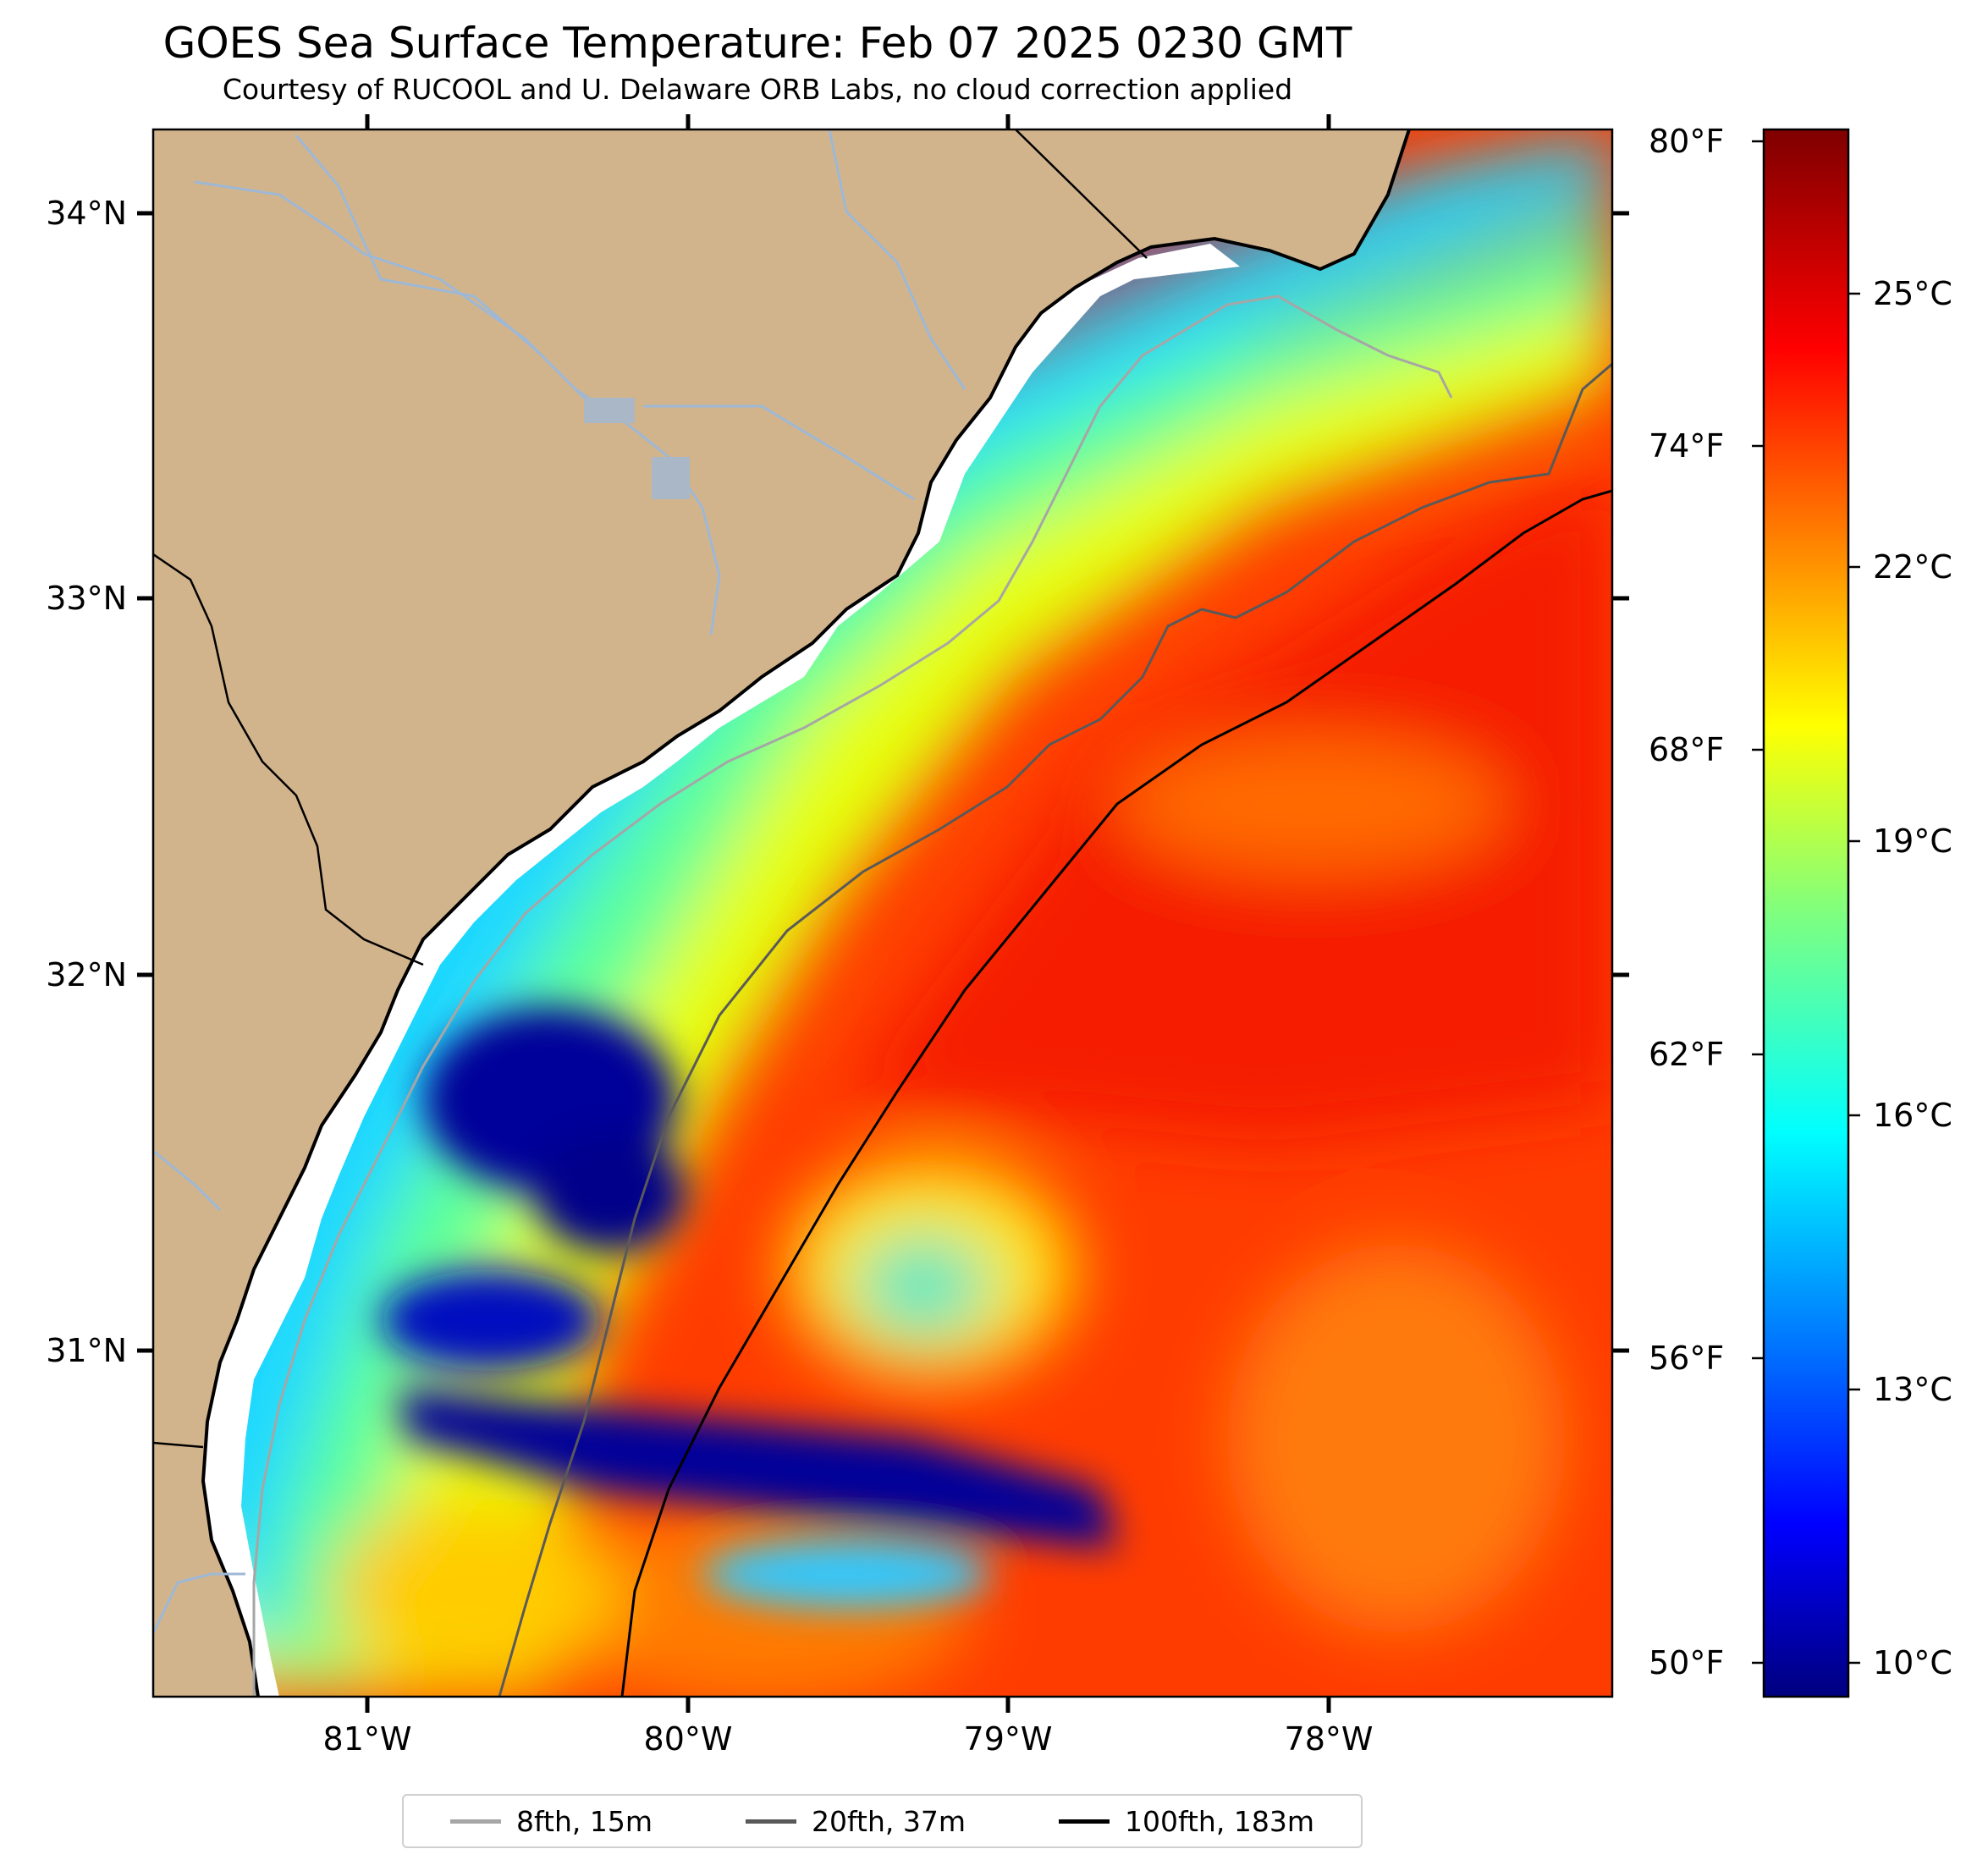 This screenshot has width=1988, height=1871. What do you see at coordinates (1687, 446) in the screenshot?
I see `colorbar-f-label: 74°F` at bounding box center [1687, 446].